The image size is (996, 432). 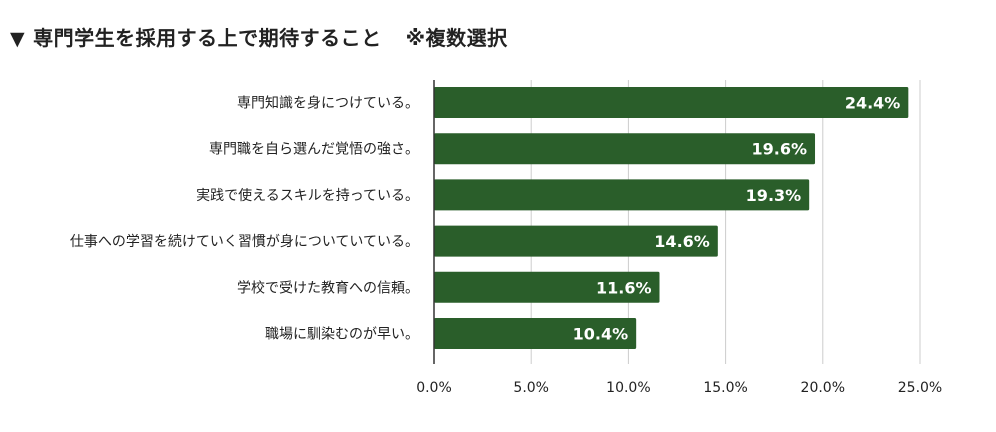 What do you see at coordinates (624, 287) in the screenshot?
I see `bar-value-label: 11.6%` at bounding box center [624, 287].